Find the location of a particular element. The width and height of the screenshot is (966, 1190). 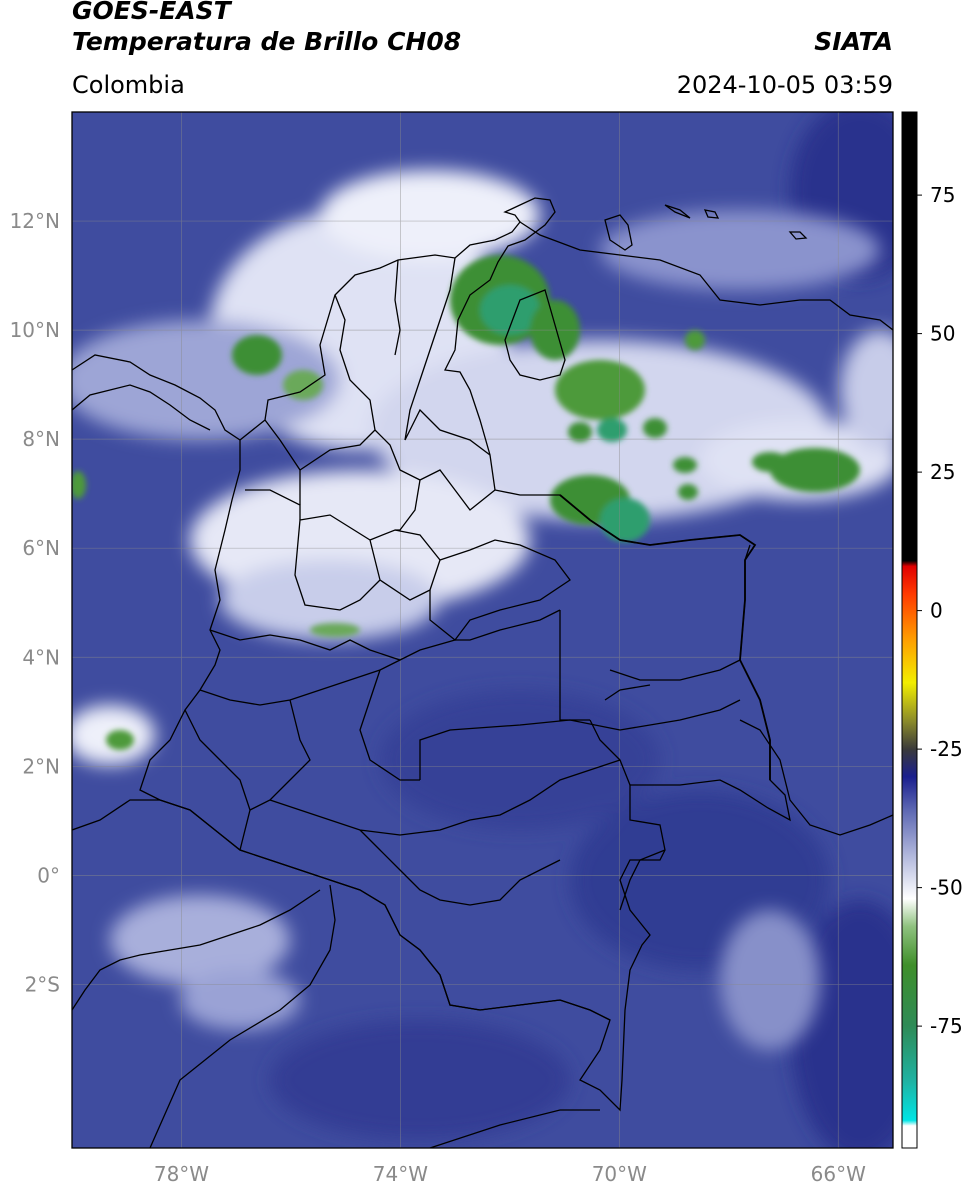

timestamp-label: 2024-10-05 03:59 is located at coordinates (784, 85).